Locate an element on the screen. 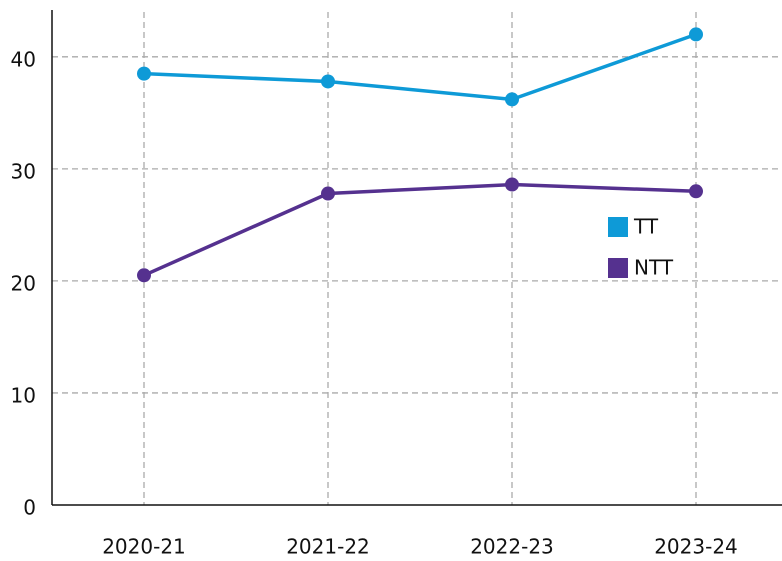 The image size is (782, 561). y-tick-label: 30 is located at coordinates (23, 171).